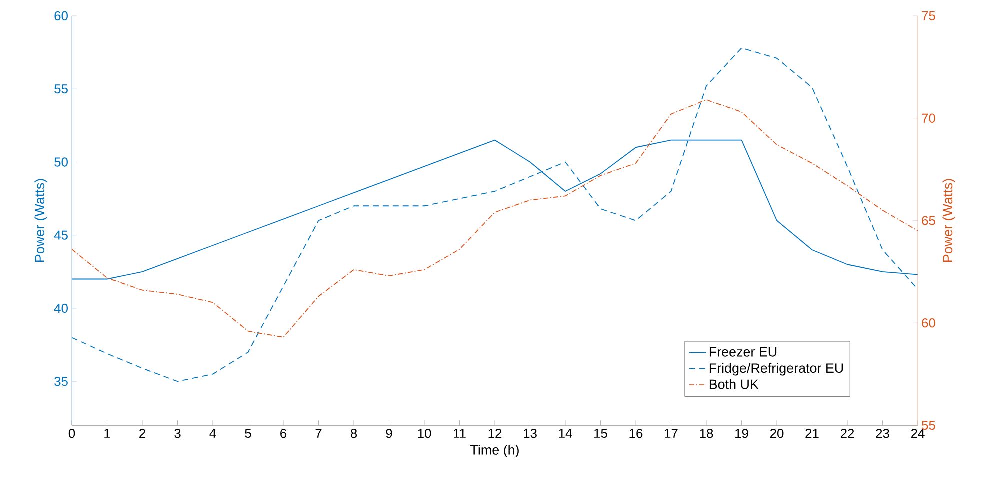 The image size is (985, 494). What do you see at coordinates (671, 433) in the screenshot?
I see `x-tick-label: 17` at bounding box center [671, 433].